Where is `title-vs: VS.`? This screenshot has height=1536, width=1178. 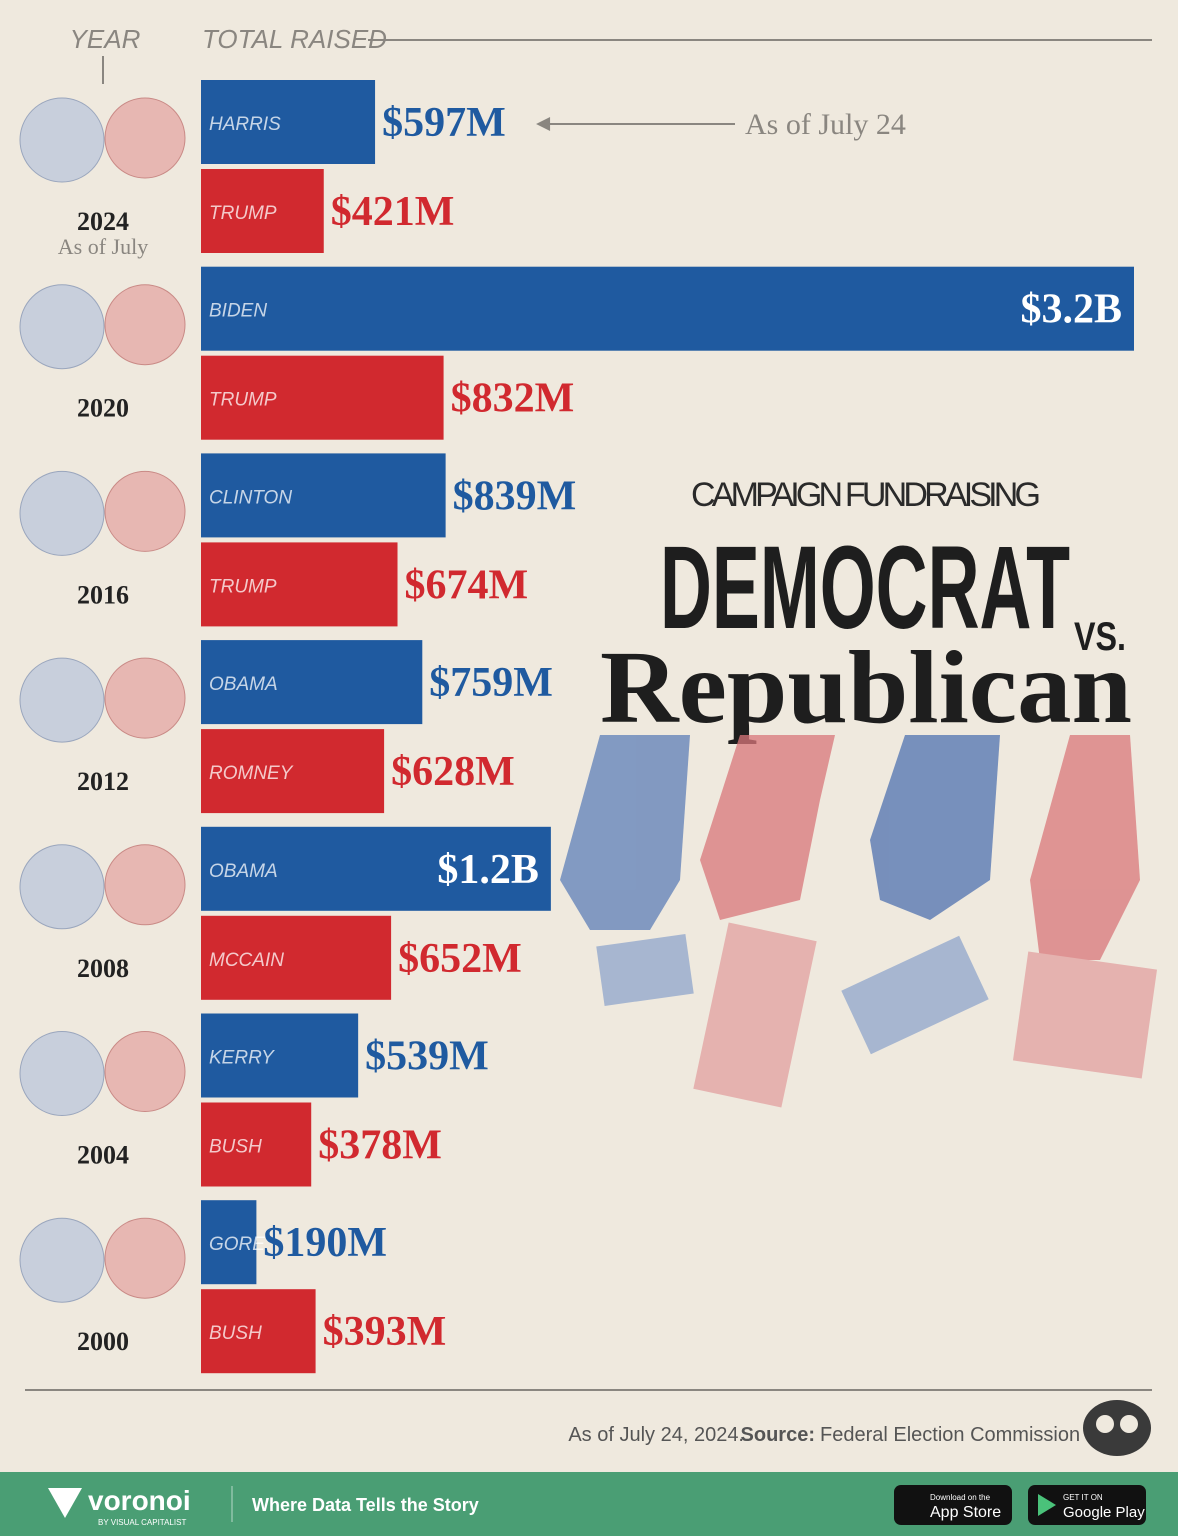 title-vs: VS. is located at coordinates (1100, 637).